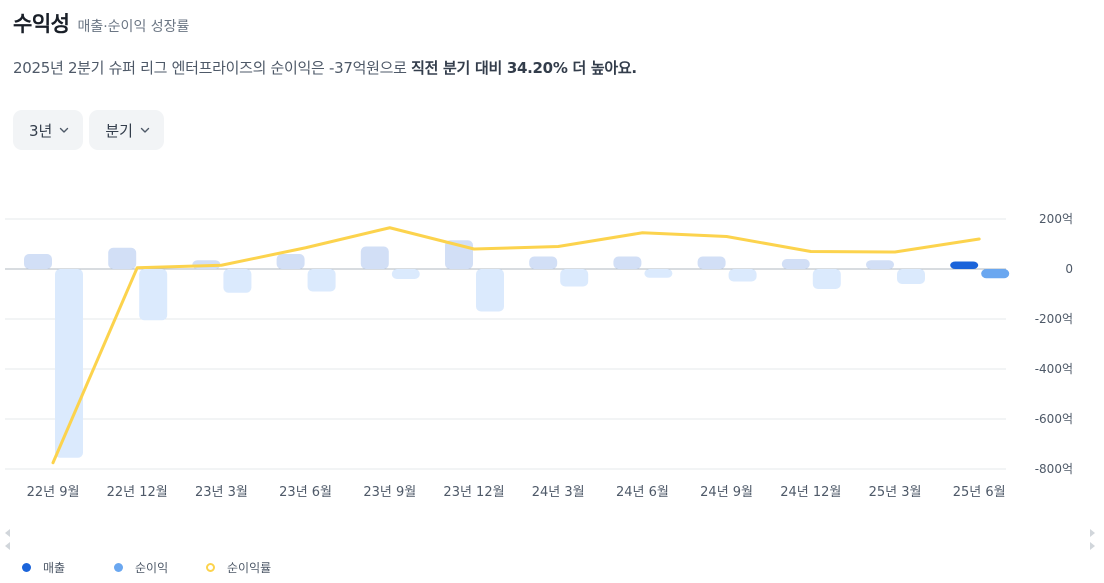 This screenshot has width=1104, height=583. I want to click on interval-dropdown: 분기, so click(126, 130).